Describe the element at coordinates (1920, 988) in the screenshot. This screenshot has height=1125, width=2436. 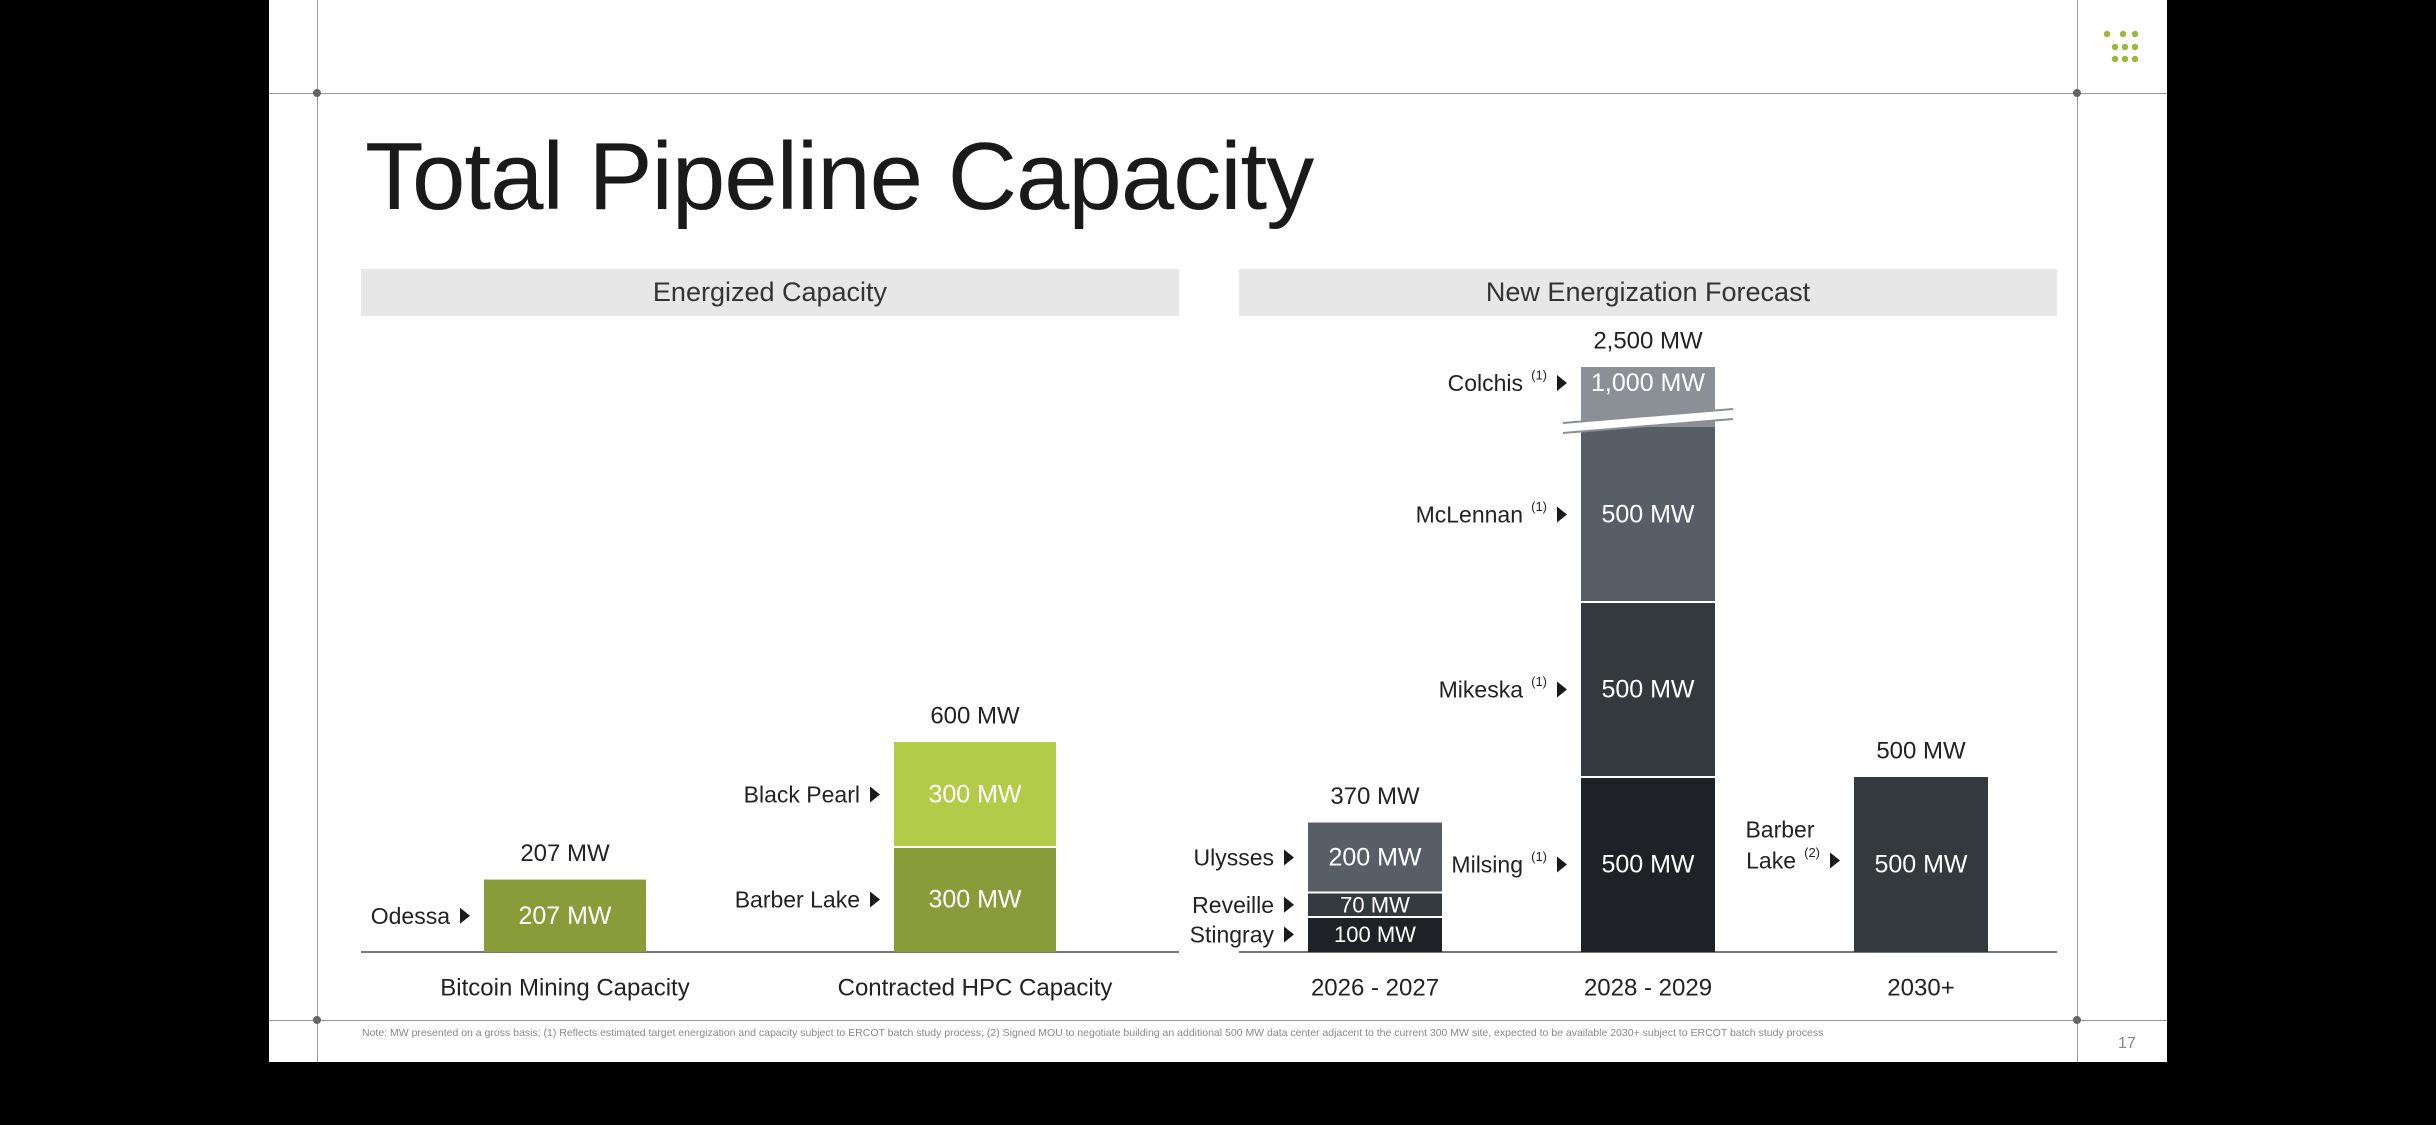
I see `category-label: 2030+` at that location.